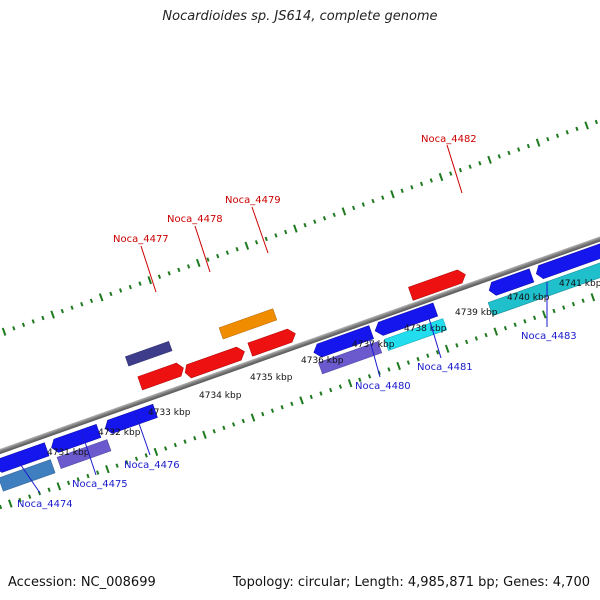 This screenshot has height=600, width=600. Describe the element at coordinates (406, 319) in the screenshot. I see `gene-arrow-noca-4481b` at that location.